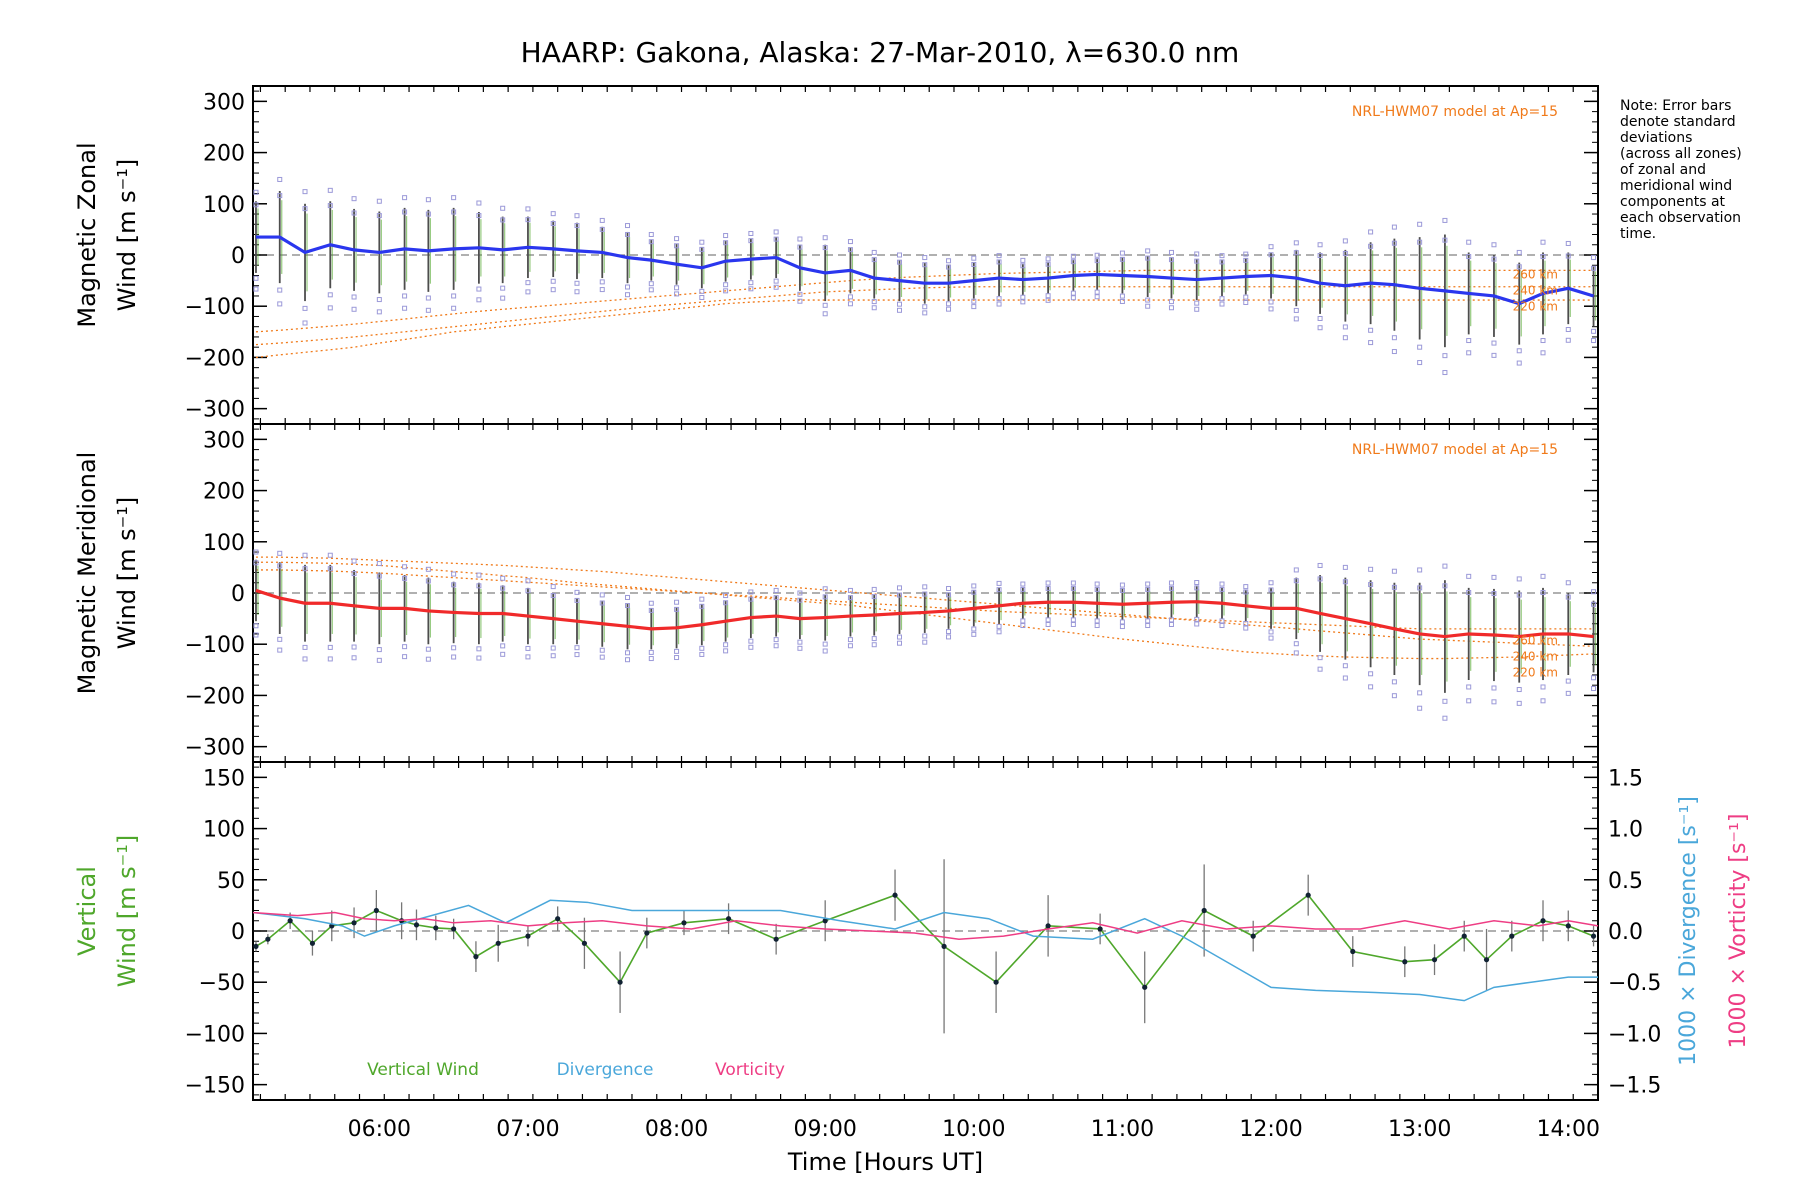 The height and width of the screenshot is (1200, 1800). What do you see at coordinates (1676, 186) in the screenshot?
I see `note-line: meridional wind` at bounding box center [1676, 186].